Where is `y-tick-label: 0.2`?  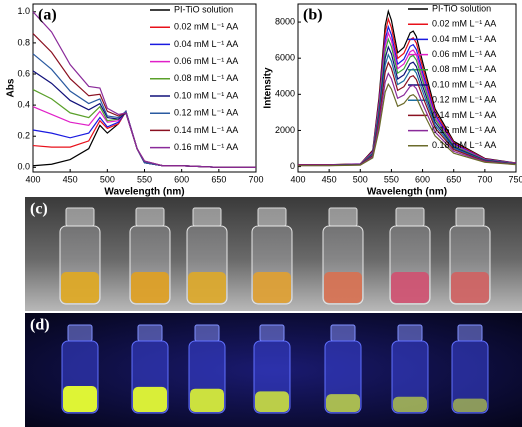 y-tick-label: 0.2 is located at coordinates (23, 136).